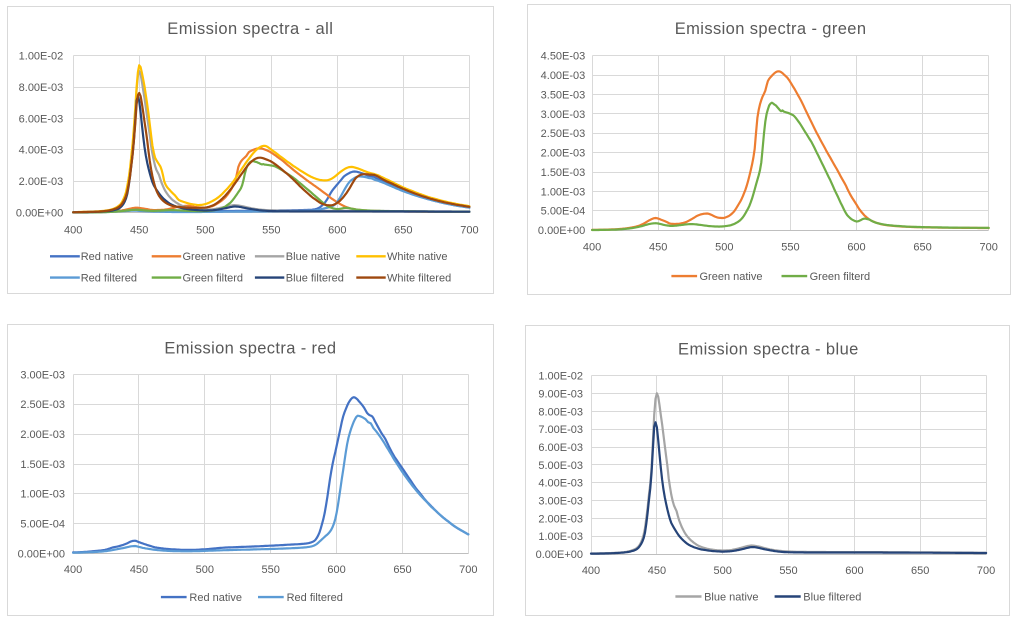 The width and height of the screenshot is (1015, 625). Describe the element at coordinates (250, 29) in the screenshot. I see `svg-text: Emission spectra - all` at that location.